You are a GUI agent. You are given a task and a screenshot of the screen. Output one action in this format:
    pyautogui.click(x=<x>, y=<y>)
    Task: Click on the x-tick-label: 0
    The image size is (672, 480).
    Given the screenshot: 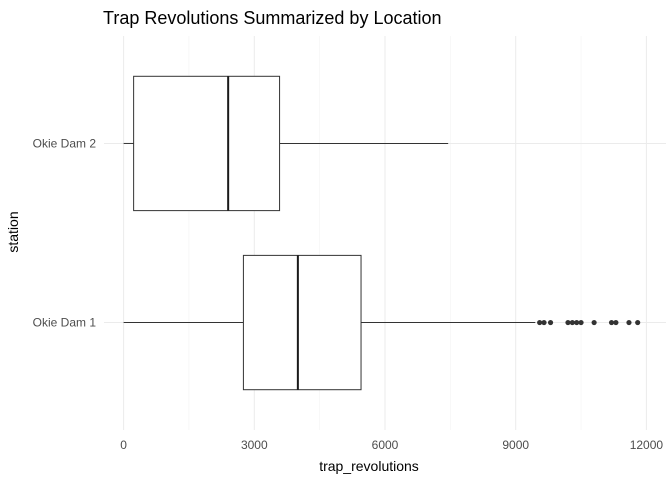 What is the action you would take?
    pyautogui.click(x=123, y=445)
    